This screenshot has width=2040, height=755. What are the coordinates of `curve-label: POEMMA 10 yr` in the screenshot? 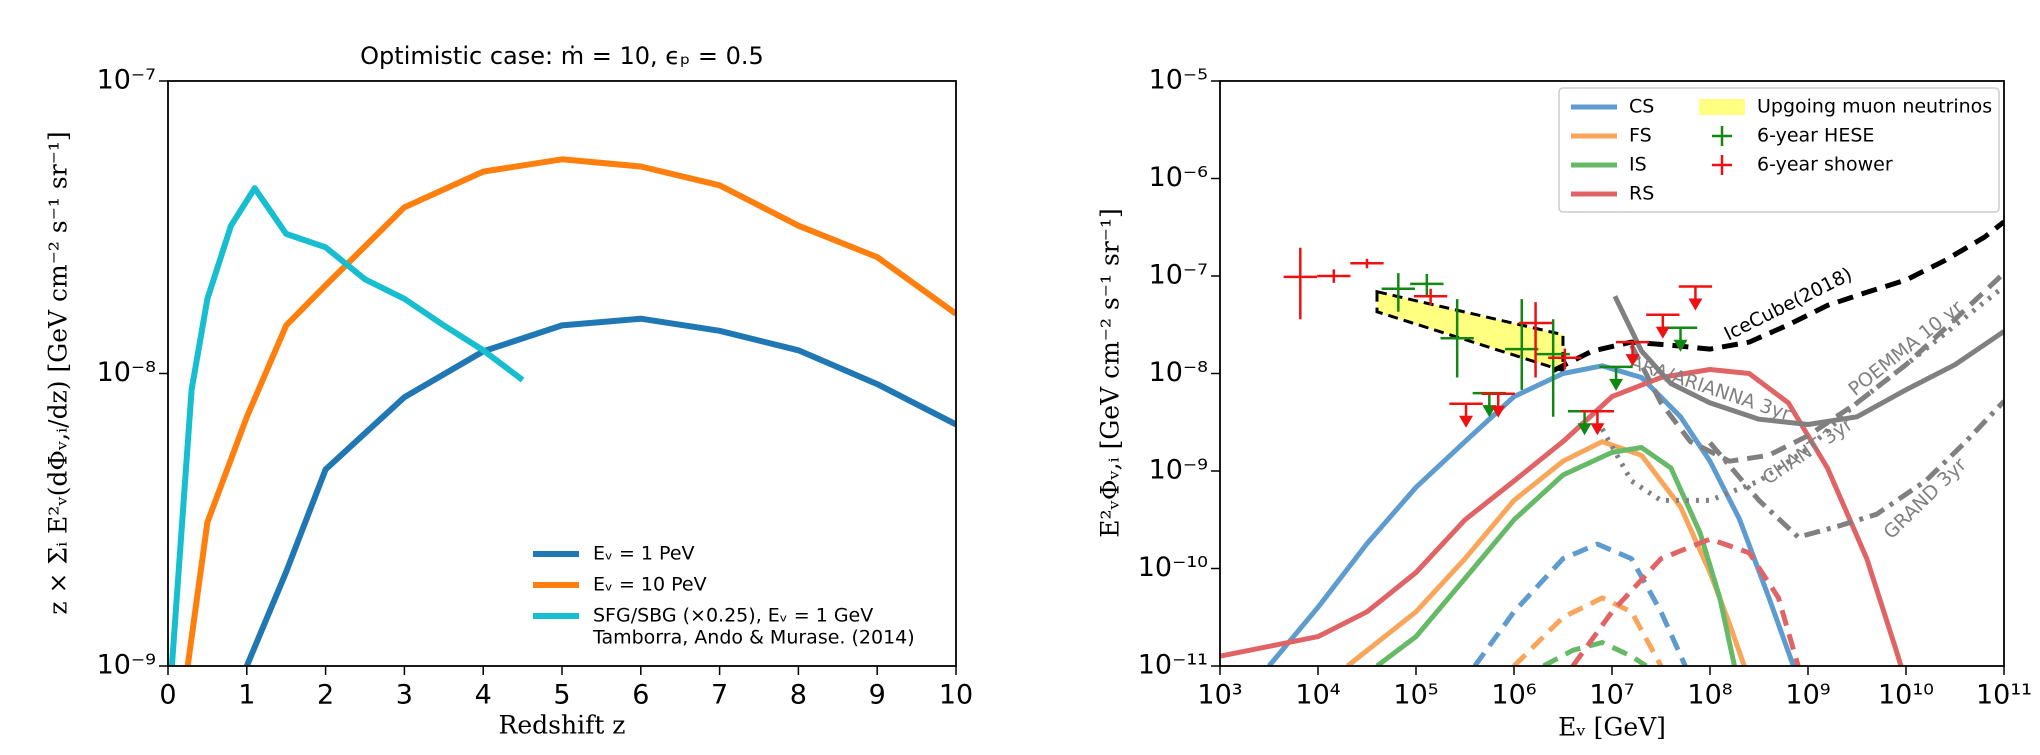 It's located at (1905, 348).